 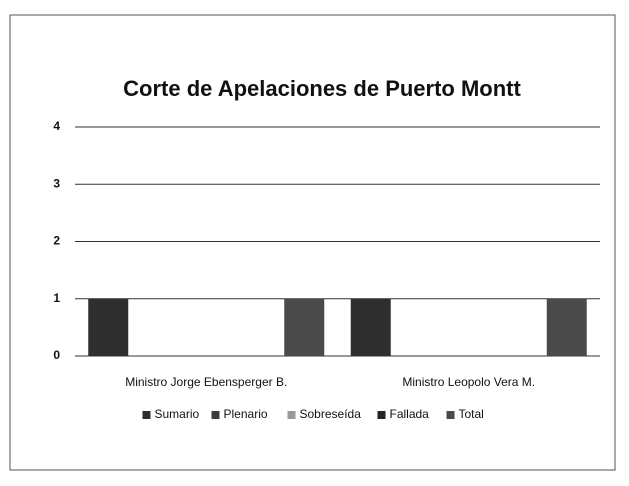 What do you see at coordinates (206, 382) in the screenshot?
I see `x-tick-label: Ministro Jorge Ebensperger B.` at bounding box center [206, 382].